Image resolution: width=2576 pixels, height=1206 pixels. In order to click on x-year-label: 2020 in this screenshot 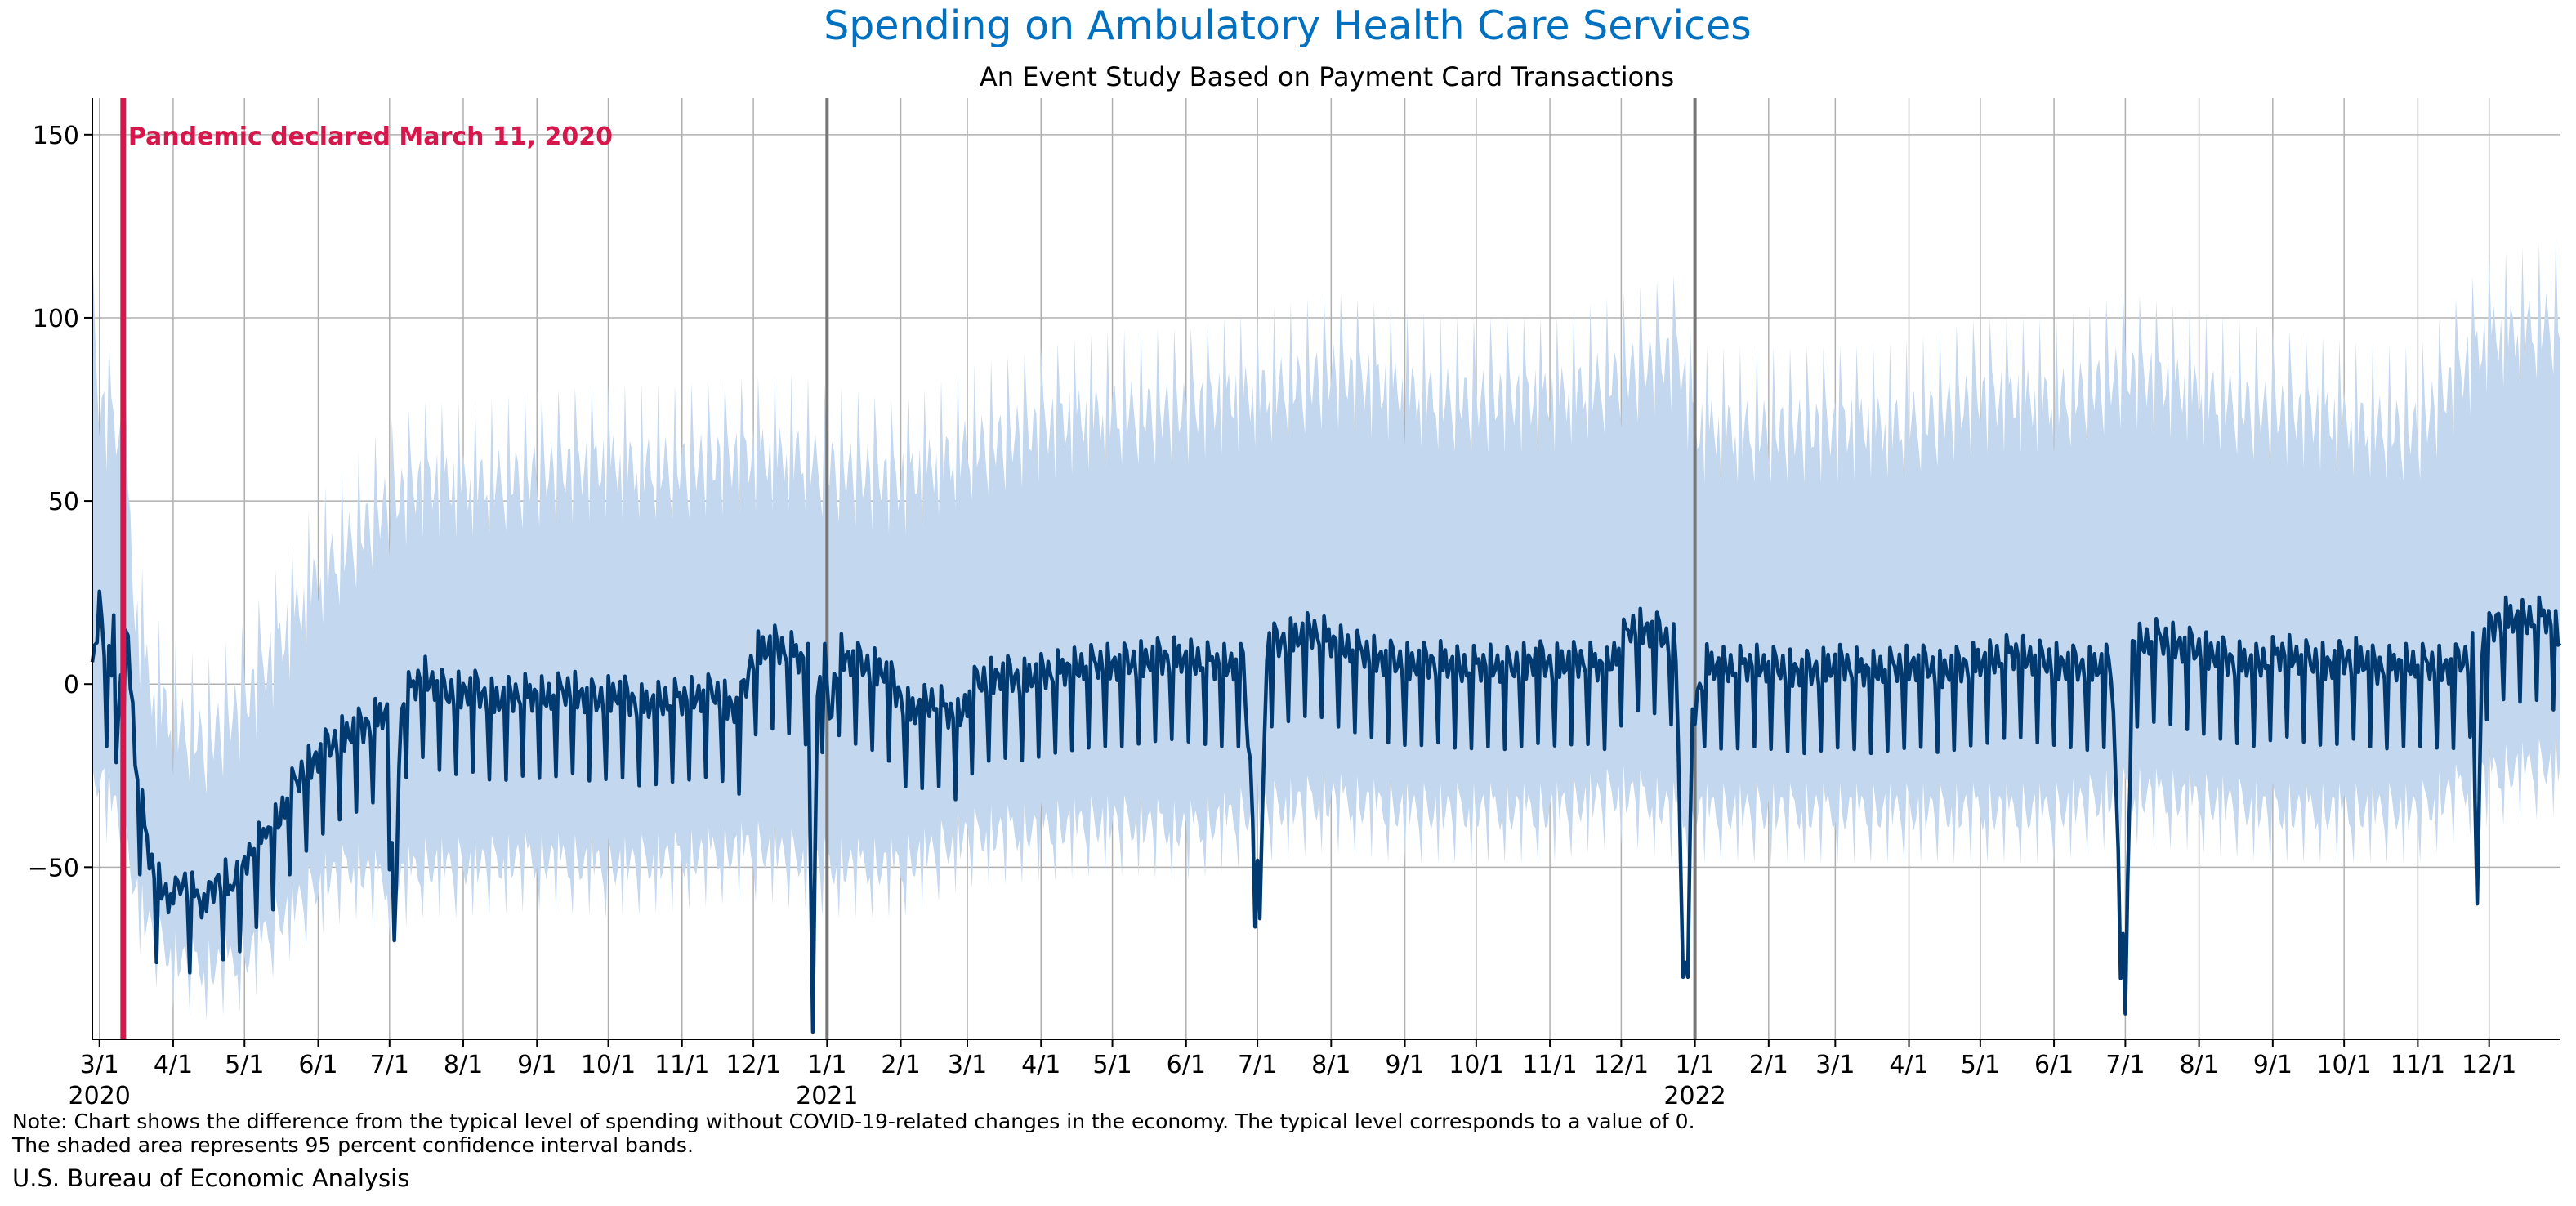, I will do `click(100, 1096)`.